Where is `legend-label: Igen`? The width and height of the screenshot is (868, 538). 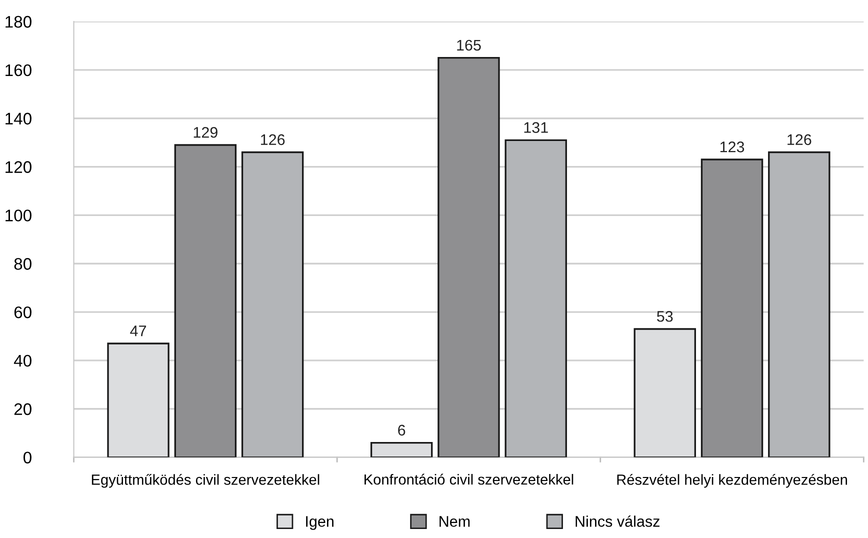 legend-label: Igen is located at coordinates (320, 523).